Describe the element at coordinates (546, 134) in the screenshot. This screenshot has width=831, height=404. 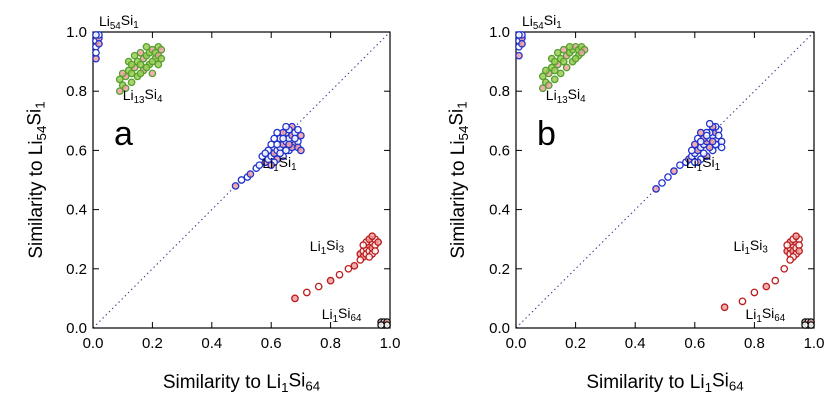
I see `panel-label: b` at that location.